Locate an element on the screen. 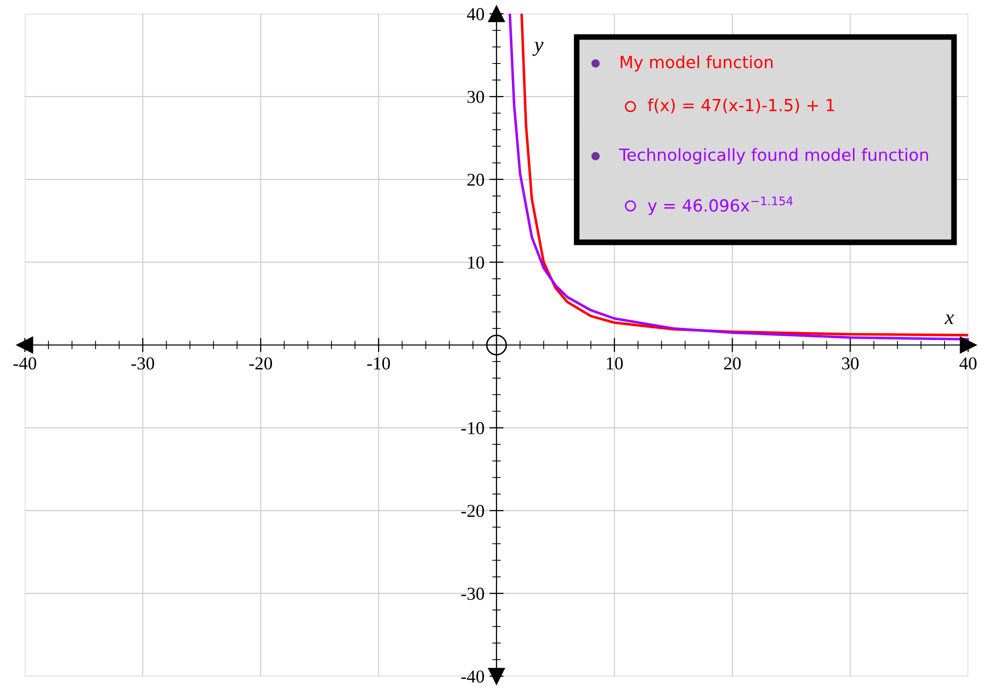  x-axis-title: x is located at coordinates (949, 319).